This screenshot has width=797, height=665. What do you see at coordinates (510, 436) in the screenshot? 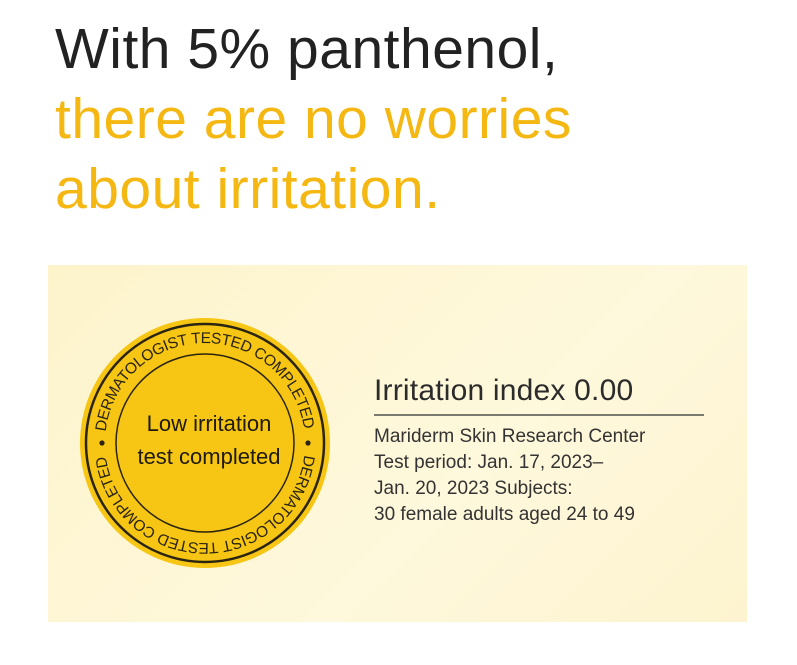
I see `test-detail-line: Mariderm Skin Research Center` at bounding box center [510, 436].